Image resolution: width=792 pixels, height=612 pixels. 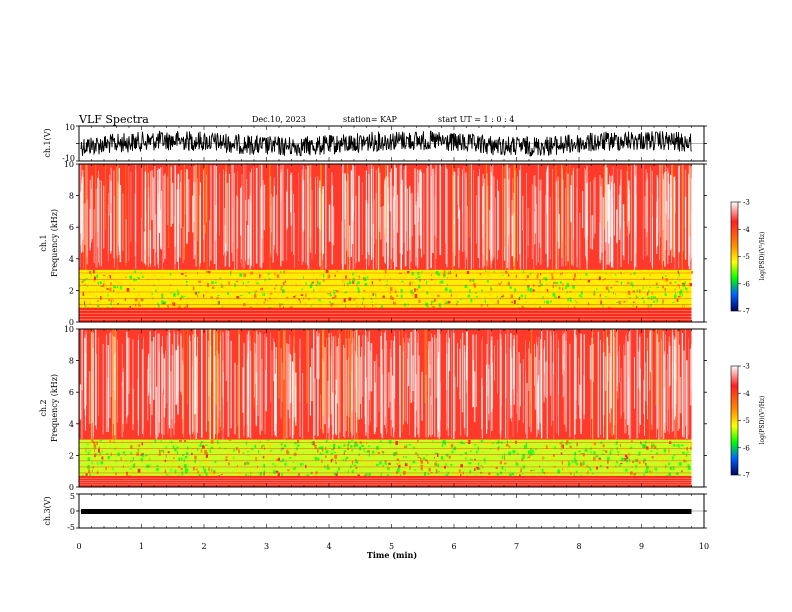 What do you see at coordinates (746, 448) in the screenshot?
I see `colorbar-tick-label: -6` at bounding box center [746, 448].